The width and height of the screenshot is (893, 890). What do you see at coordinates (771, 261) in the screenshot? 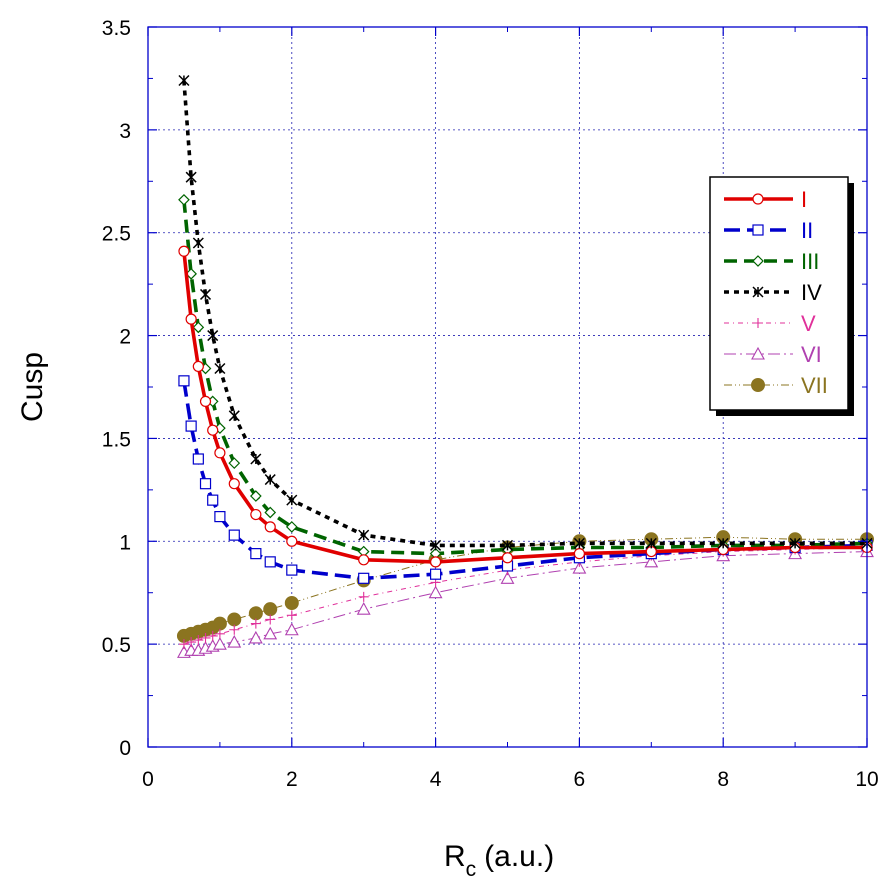
I see `legend-entry-III: III` at bounding box center [771, 261].